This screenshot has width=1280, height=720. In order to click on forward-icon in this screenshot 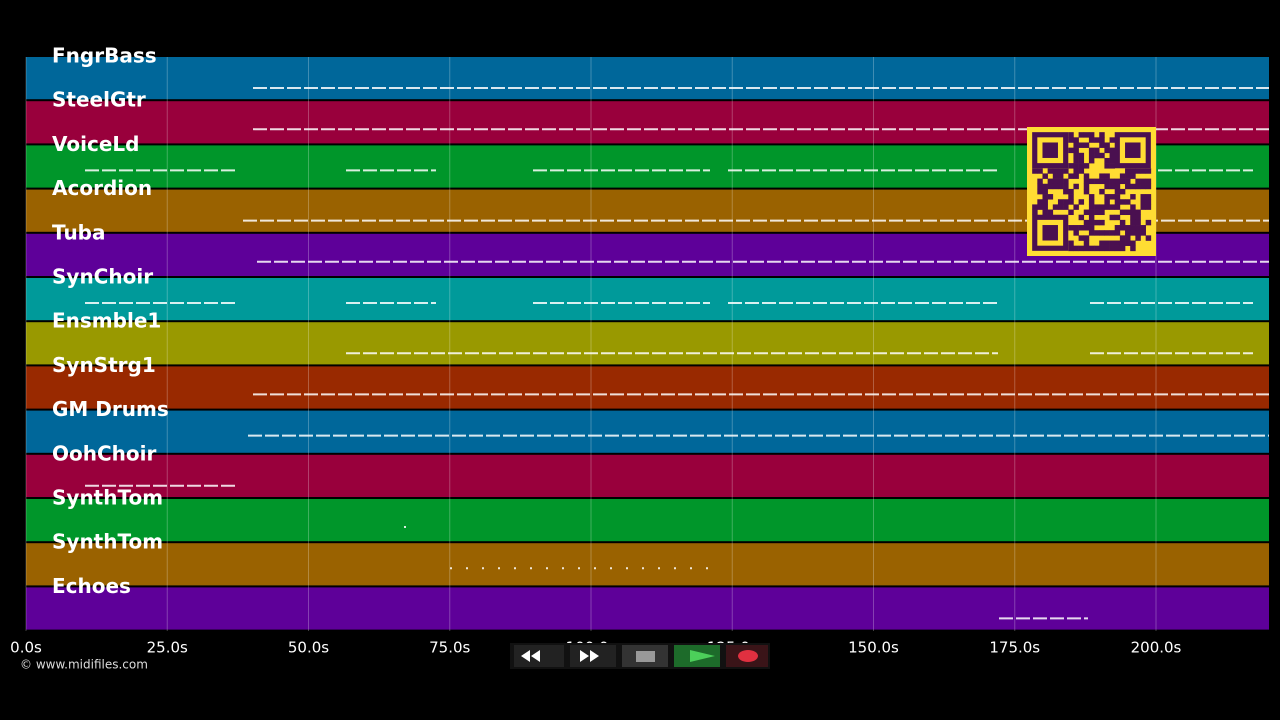, I will do `click(589, 656)`.